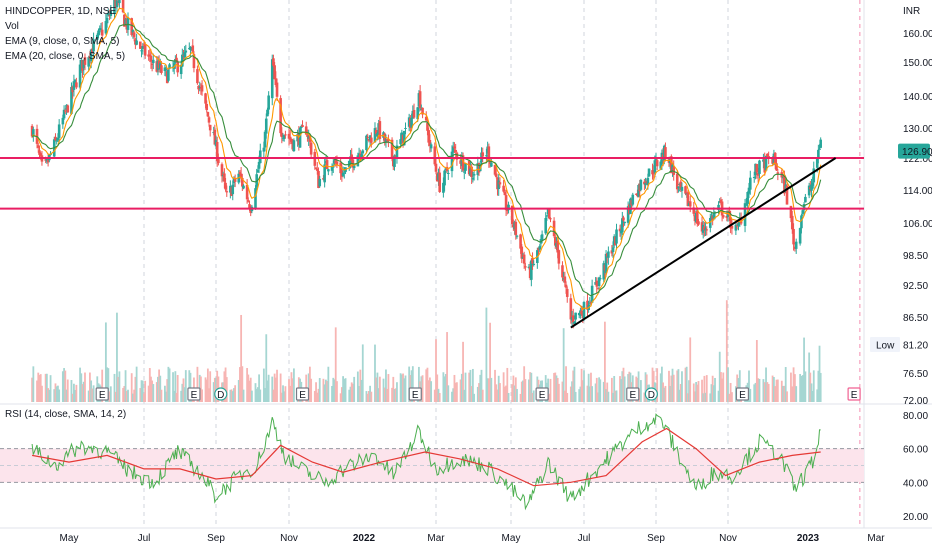 This screenshot has width=932, height=555. Describe the element at coordinates (876, 538) in the screenshot. I see `time-tick-label: Mar` at that location.